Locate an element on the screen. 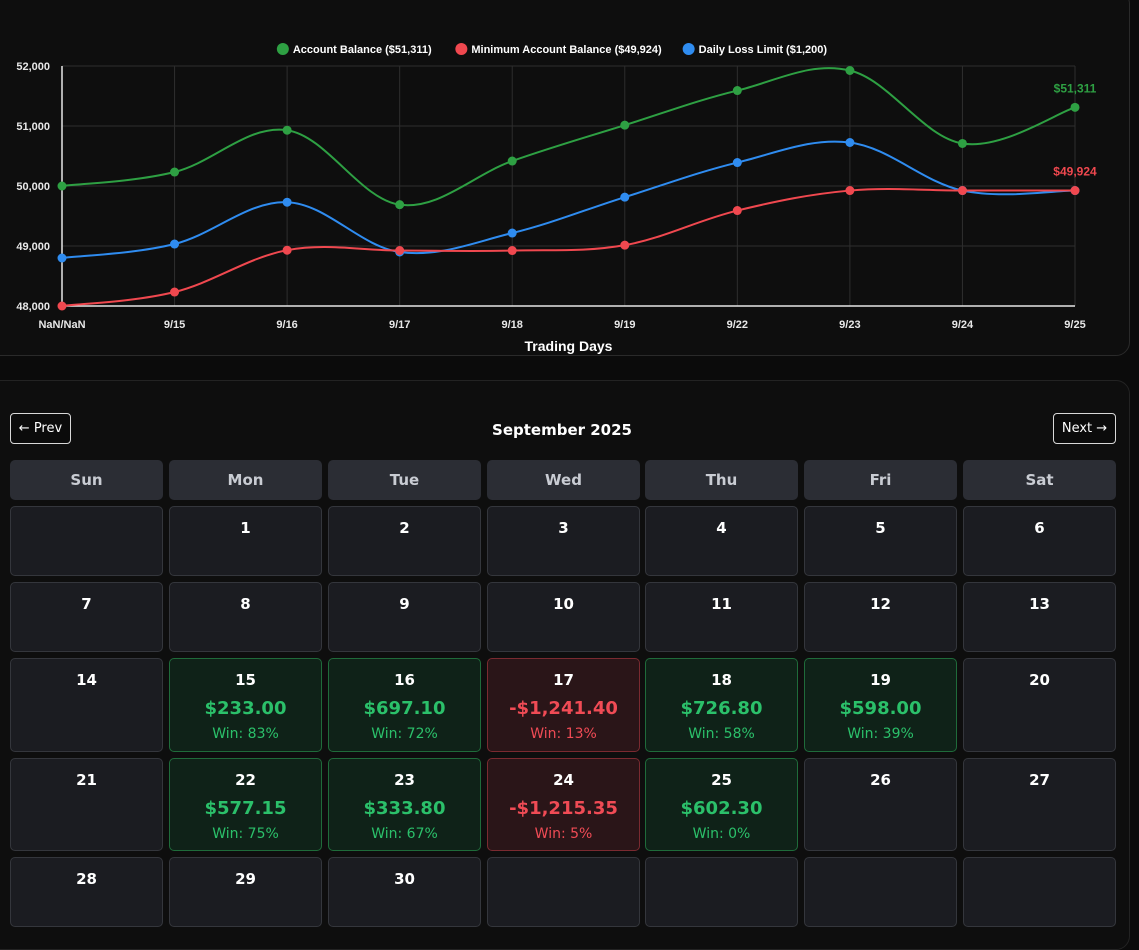 The width and height of the screenshot is (1139, 950). calendar-day-cell: 27 is located at coordinates (1039, 804).